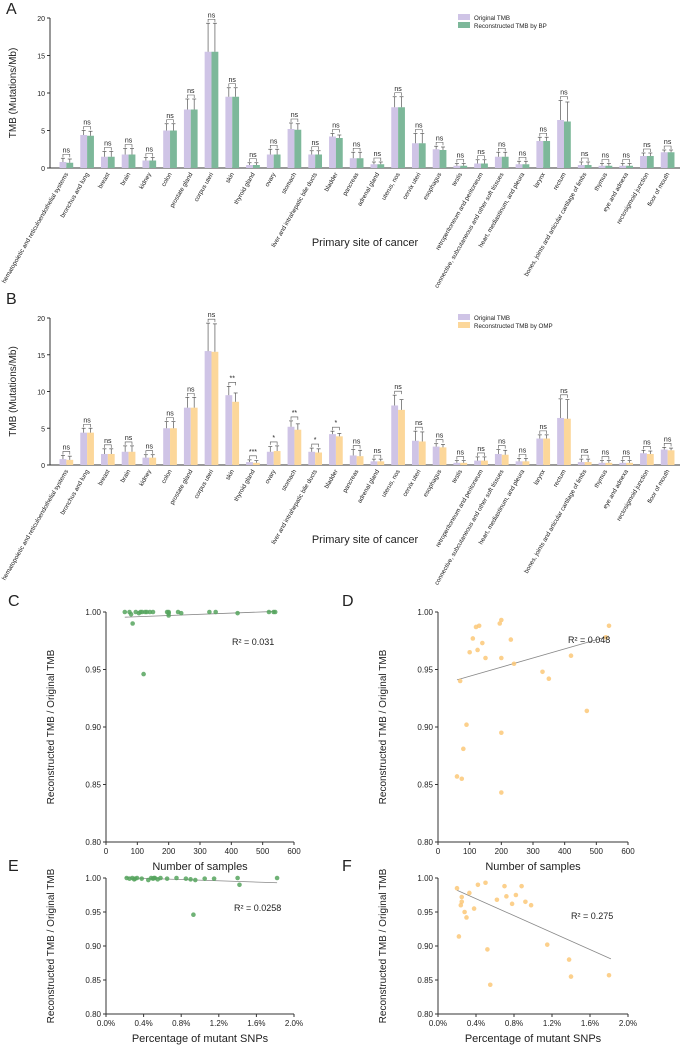 The height and width of the screenshot is (1047, 685). What do you see at coordinates (245, 188) in the screenshot?
I see `category-label: thyroid gland` at bounding box center [245, 188].